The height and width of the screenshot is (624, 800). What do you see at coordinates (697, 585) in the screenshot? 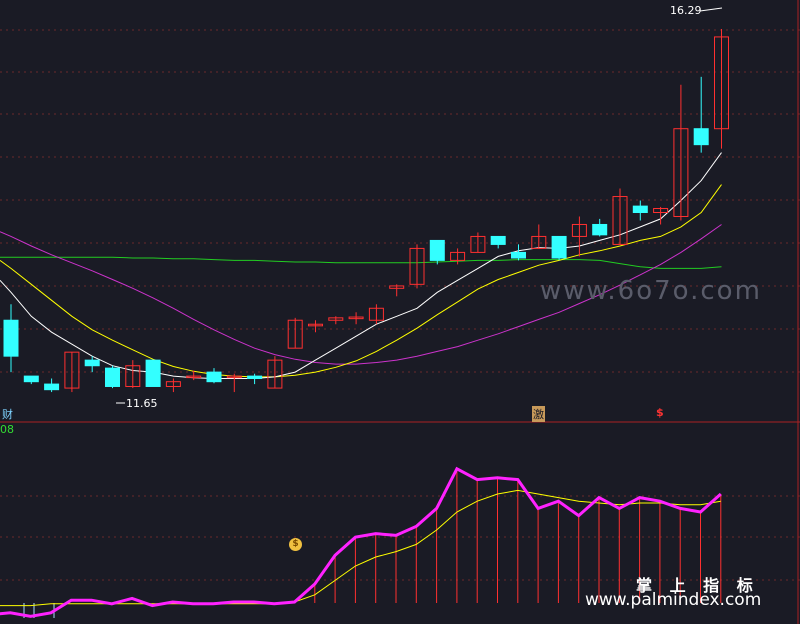
I see `watermark-brand: 掌 上 指 标` at bounding box center [697, 585].